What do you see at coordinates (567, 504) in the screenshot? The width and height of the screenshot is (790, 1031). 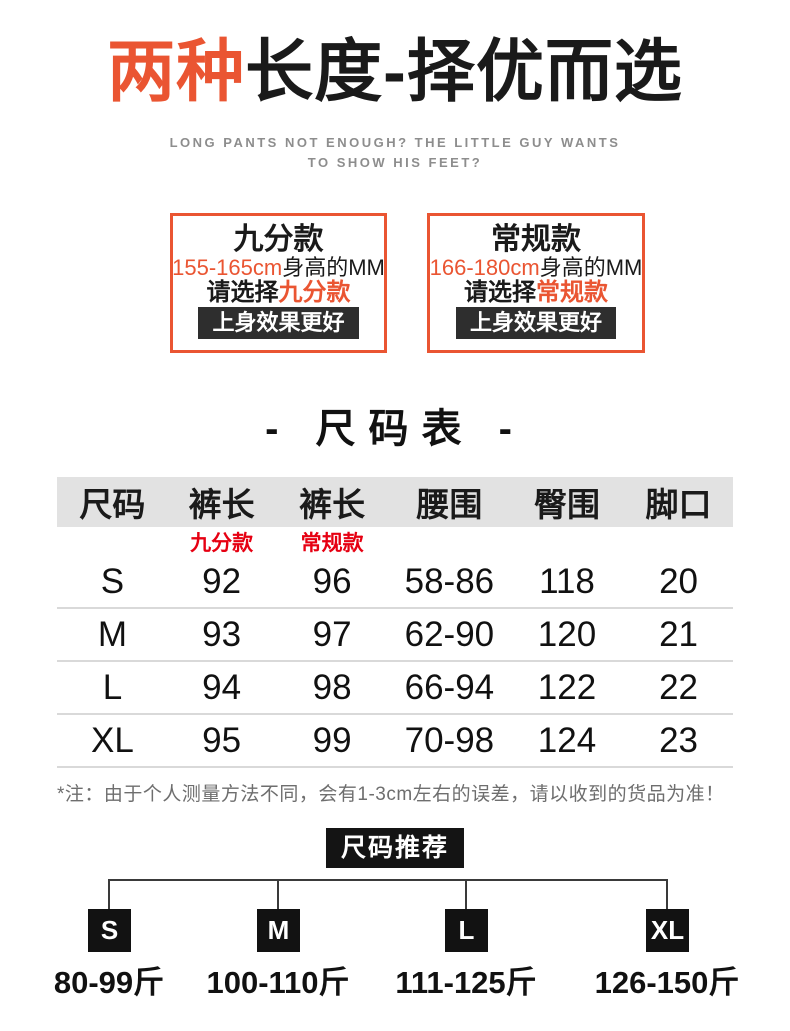 I see `col-header-hip: 臀围` at bounding box center [567, 504].